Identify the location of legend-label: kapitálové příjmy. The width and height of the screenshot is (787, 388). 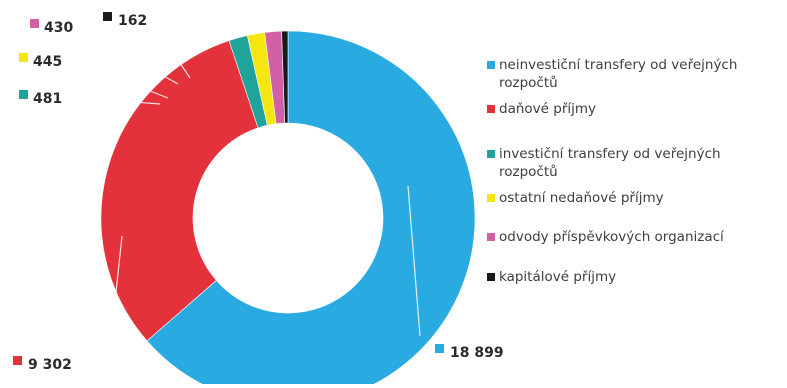
(557, 277).